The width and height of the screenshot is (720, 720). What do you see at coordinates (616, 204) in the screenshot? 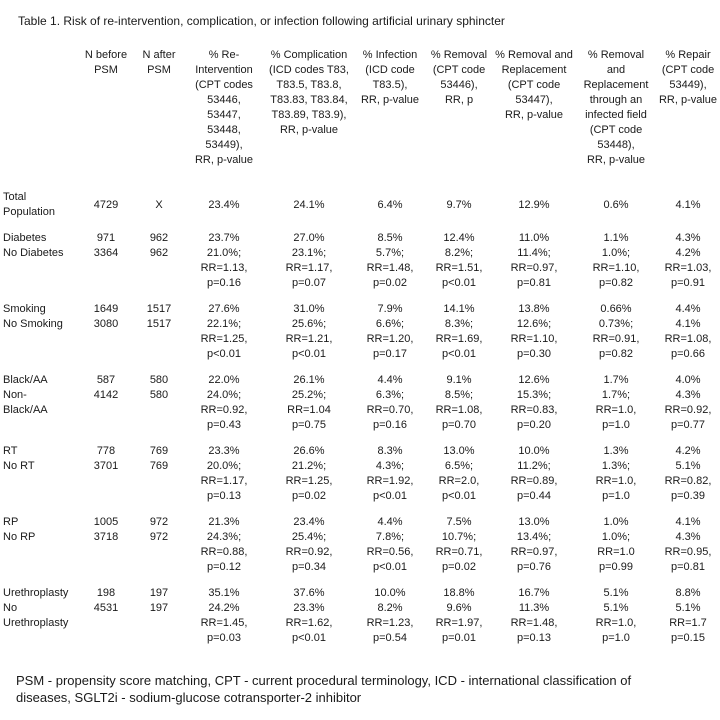
I see `table-cell: 0.6%` at bounding box center [616, 204].